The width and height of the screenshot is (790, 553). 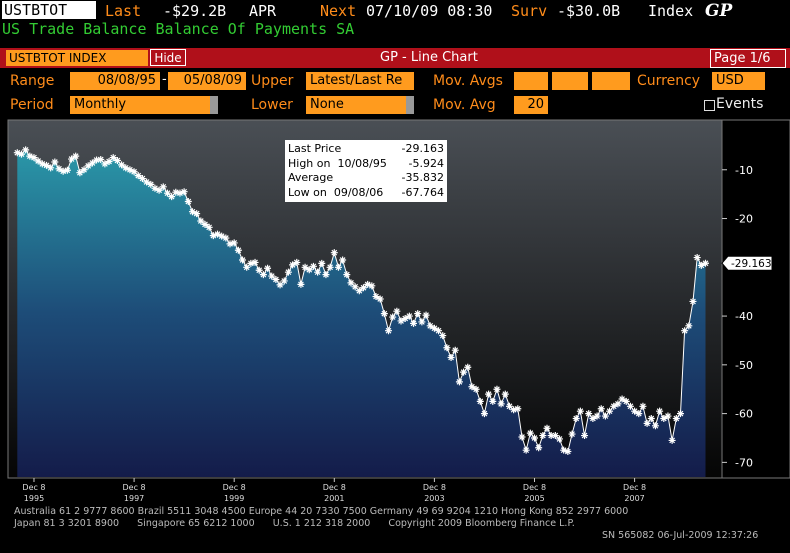 I want to click on events-checkbox, so click(x=709, y=105).